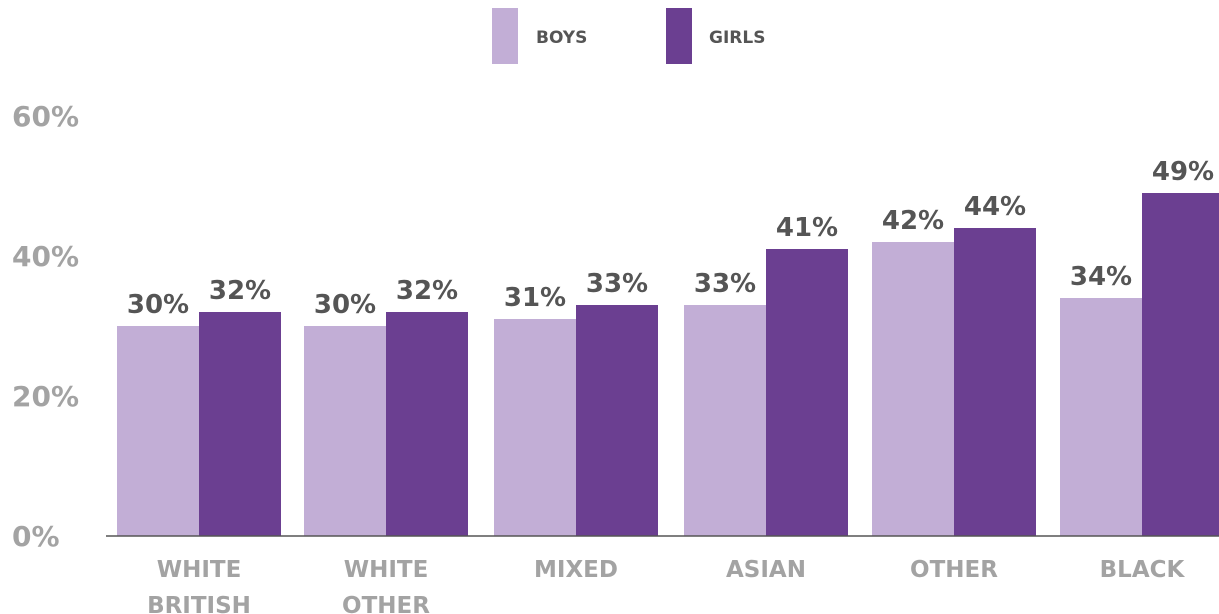 Image resolution: width=1219 pixels, height=614 pixels. Describe the element at coordinates (505, 36) in the screenshot. I see `legend-swatch-boys` at that location.